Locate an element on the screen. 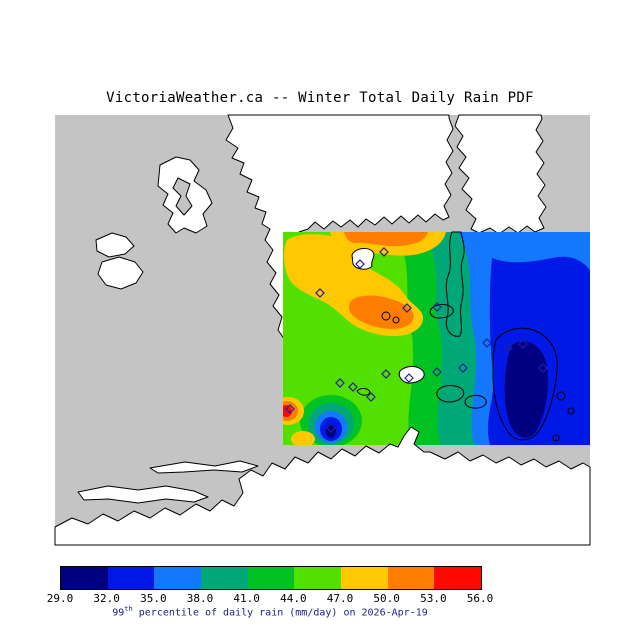  colorbar-tick: 53.0 is located at coordinates (433, 598).